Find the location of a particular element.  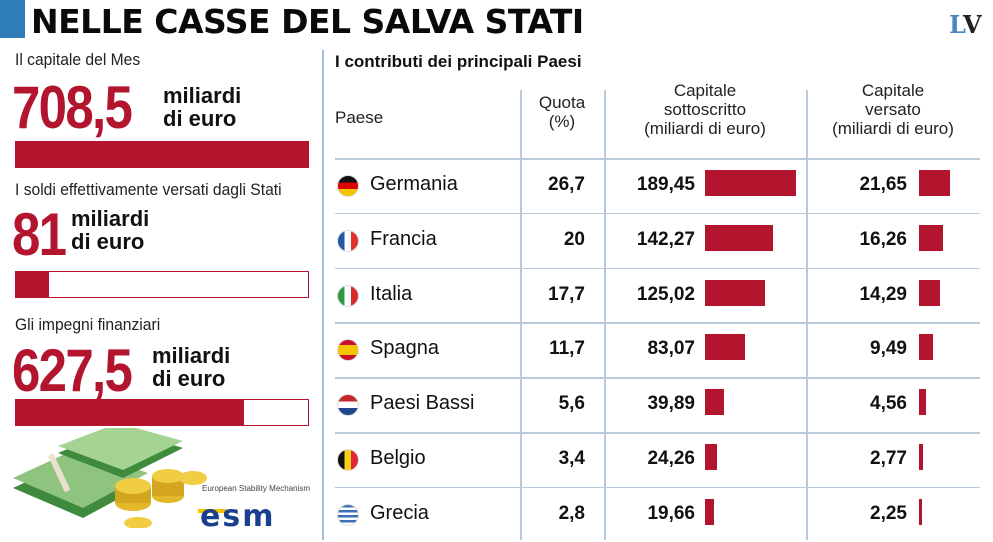

header-sottoscritto: Capitale sottoscritto (miliardi di euro) is located at coordinates (705, 109).